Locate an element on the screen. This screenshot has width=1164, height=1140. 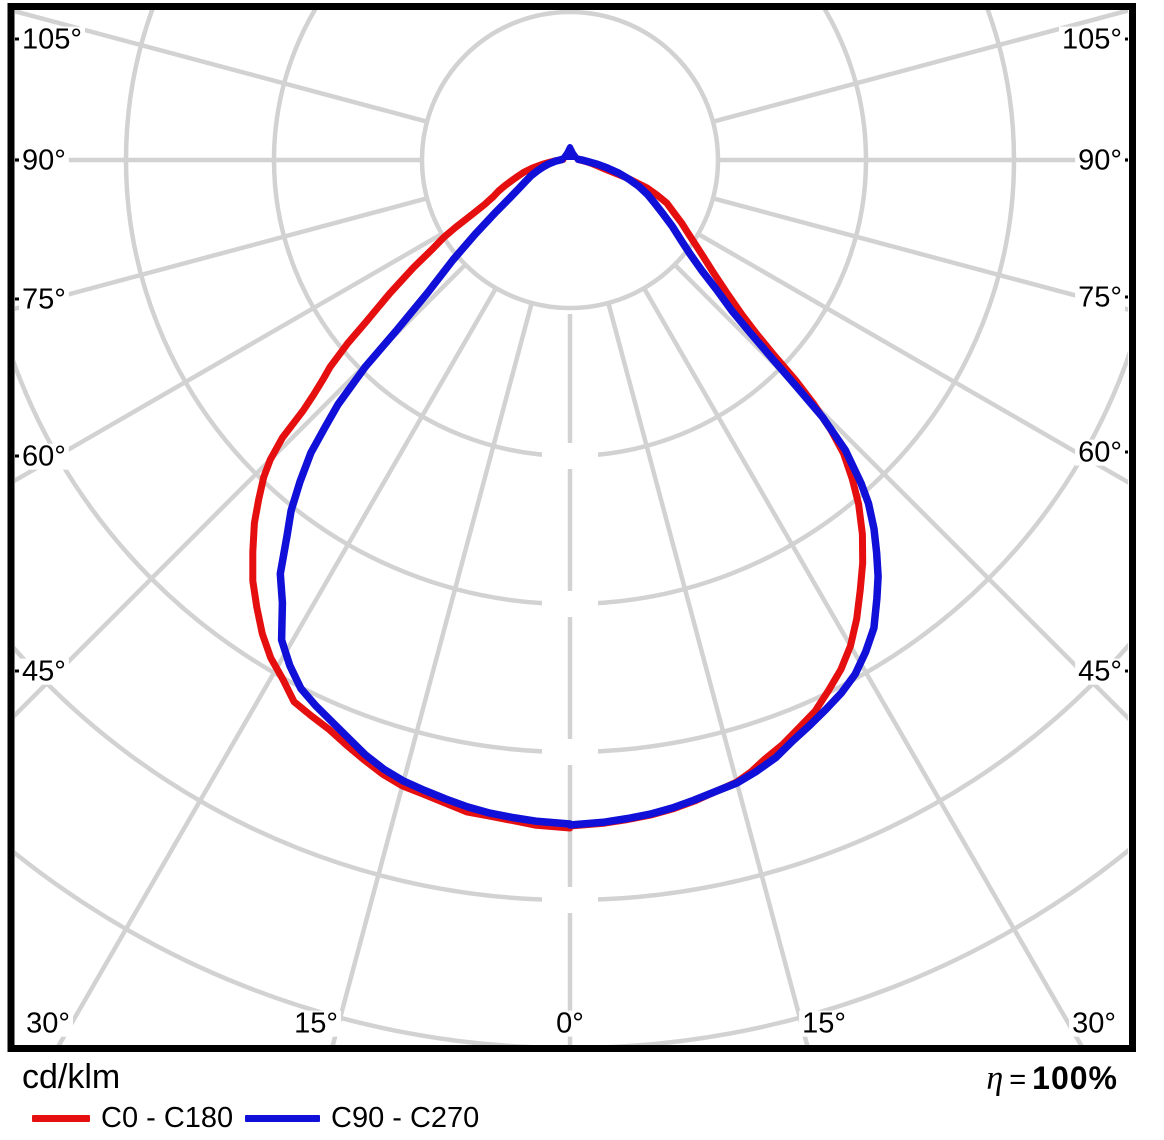
c0-c180-line-swatch is located at coordinates (61, 1118).